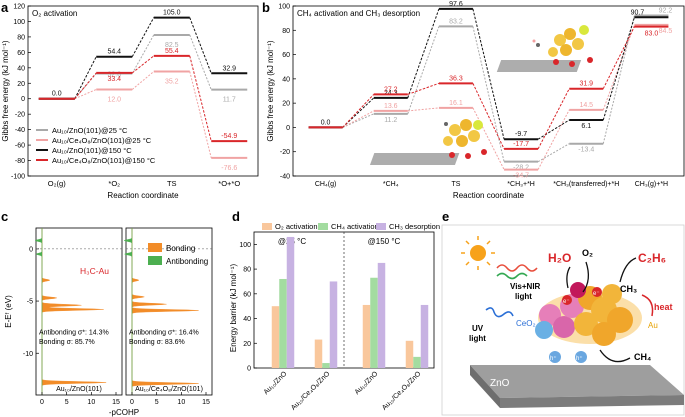 The image size is (685, 417). What do you see at coordinates (428, 142) in the screenshot?
I see `structure-inset-bottom` at bounding box center [428, 142].